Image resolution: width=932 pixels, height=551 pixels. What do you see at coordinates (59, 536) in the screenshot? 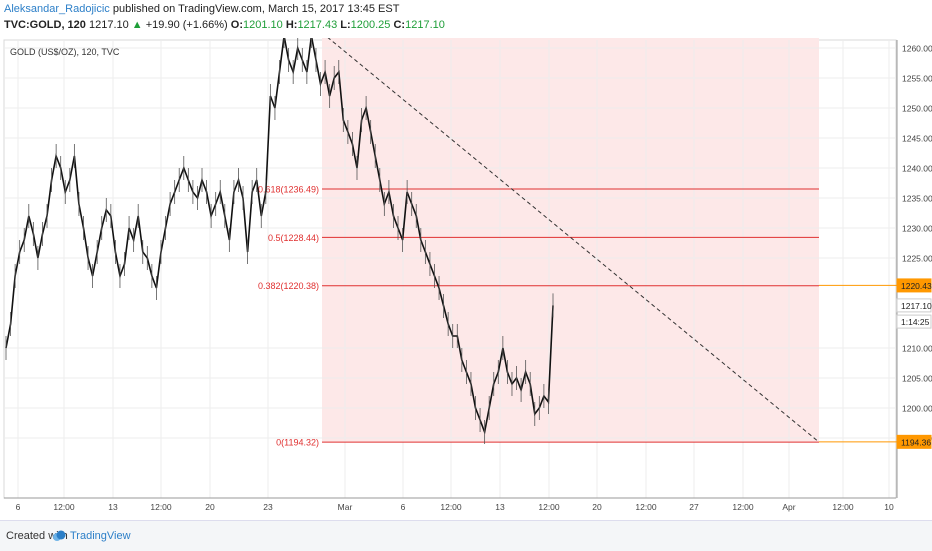
I see `tradingview-logo-icon` at bounding box center [59, 536].